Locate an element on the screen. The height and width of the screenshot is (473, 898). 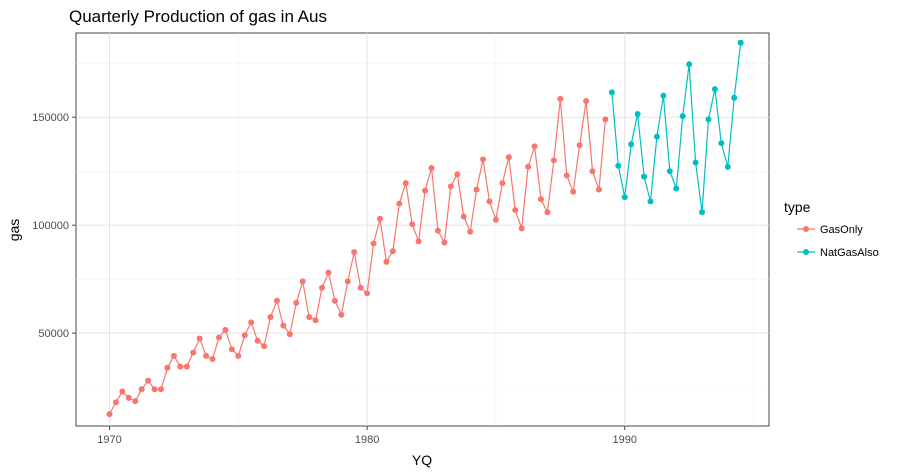
legend-item-gasonly: GasOnly is located at coordinates (830, 230).